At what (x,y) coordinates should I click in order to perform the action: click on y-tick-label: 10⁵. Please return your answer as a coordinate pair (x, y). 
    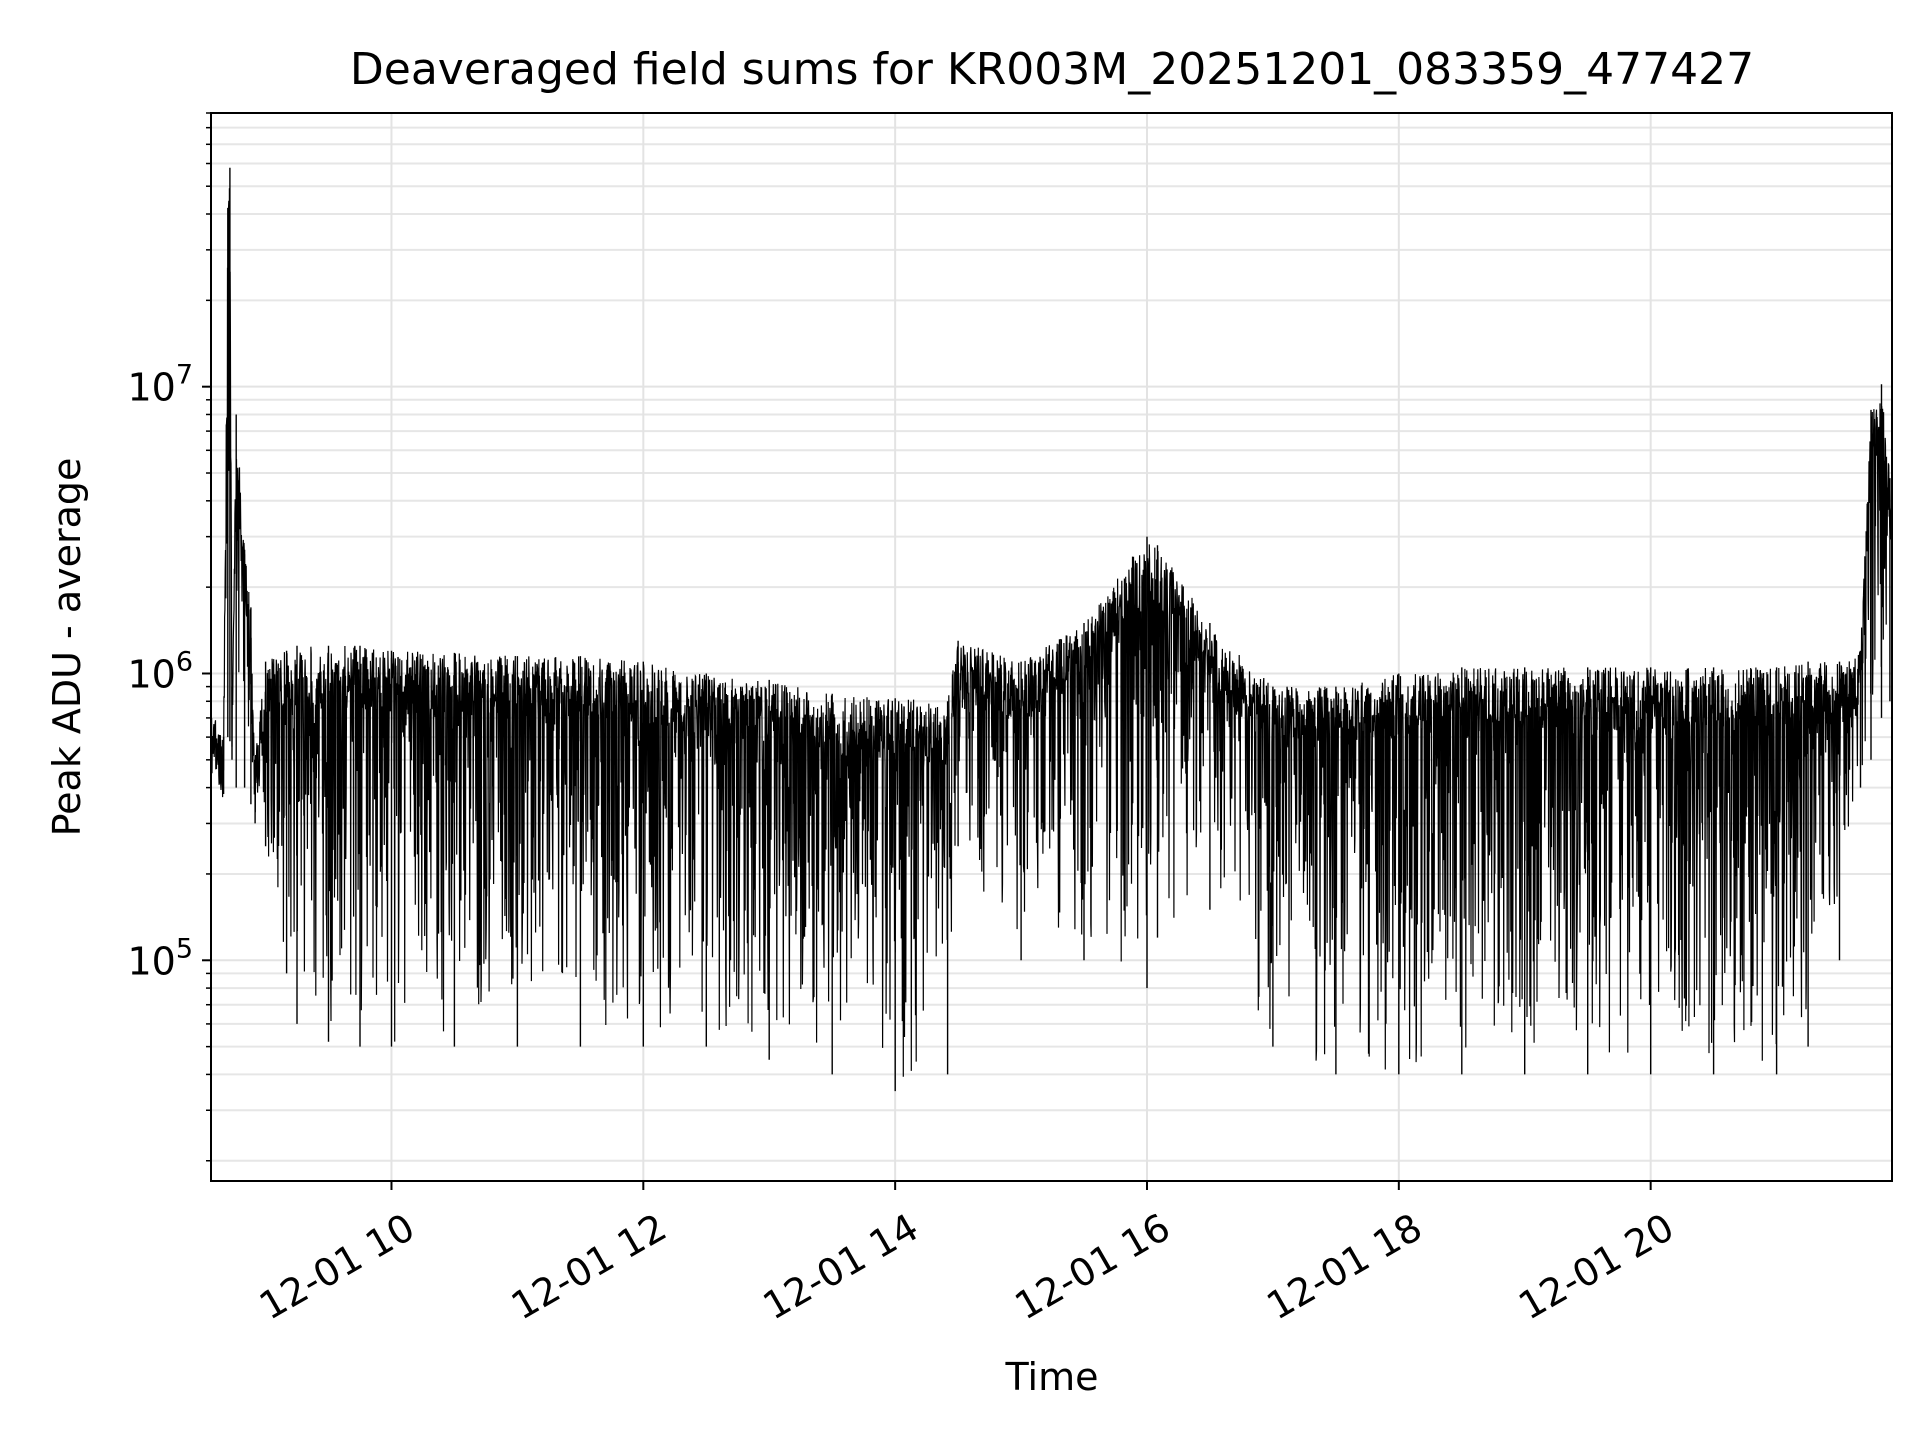
    Looking at the image, I should click on (160, 958).